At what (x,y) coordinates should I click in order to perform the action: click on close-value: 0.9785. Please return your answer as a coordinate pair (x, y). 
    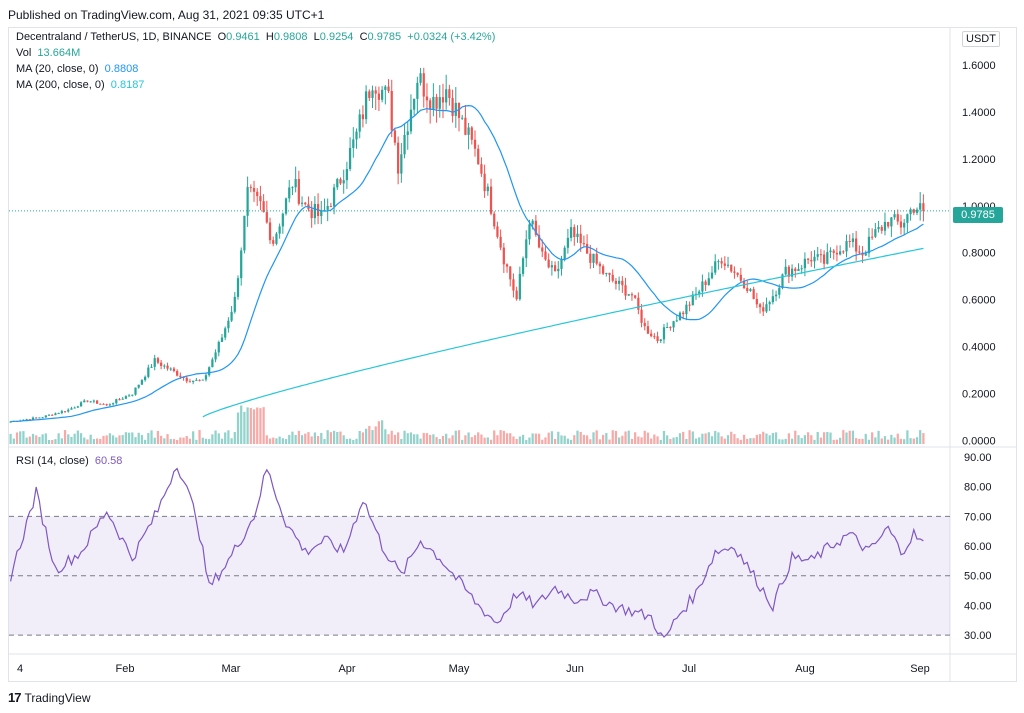
    Looking at the image, I should click on (384, 37).